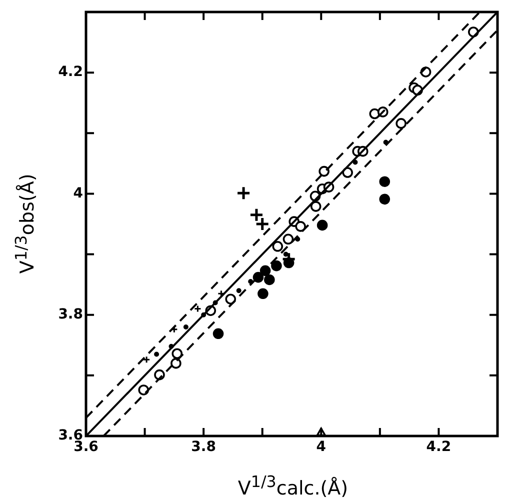 The image size is (506, 504). What do you see at coordinates (70, 314) in the screenshot?
I see `y-tick-label: 3.8` at bounding box center [70, 314].